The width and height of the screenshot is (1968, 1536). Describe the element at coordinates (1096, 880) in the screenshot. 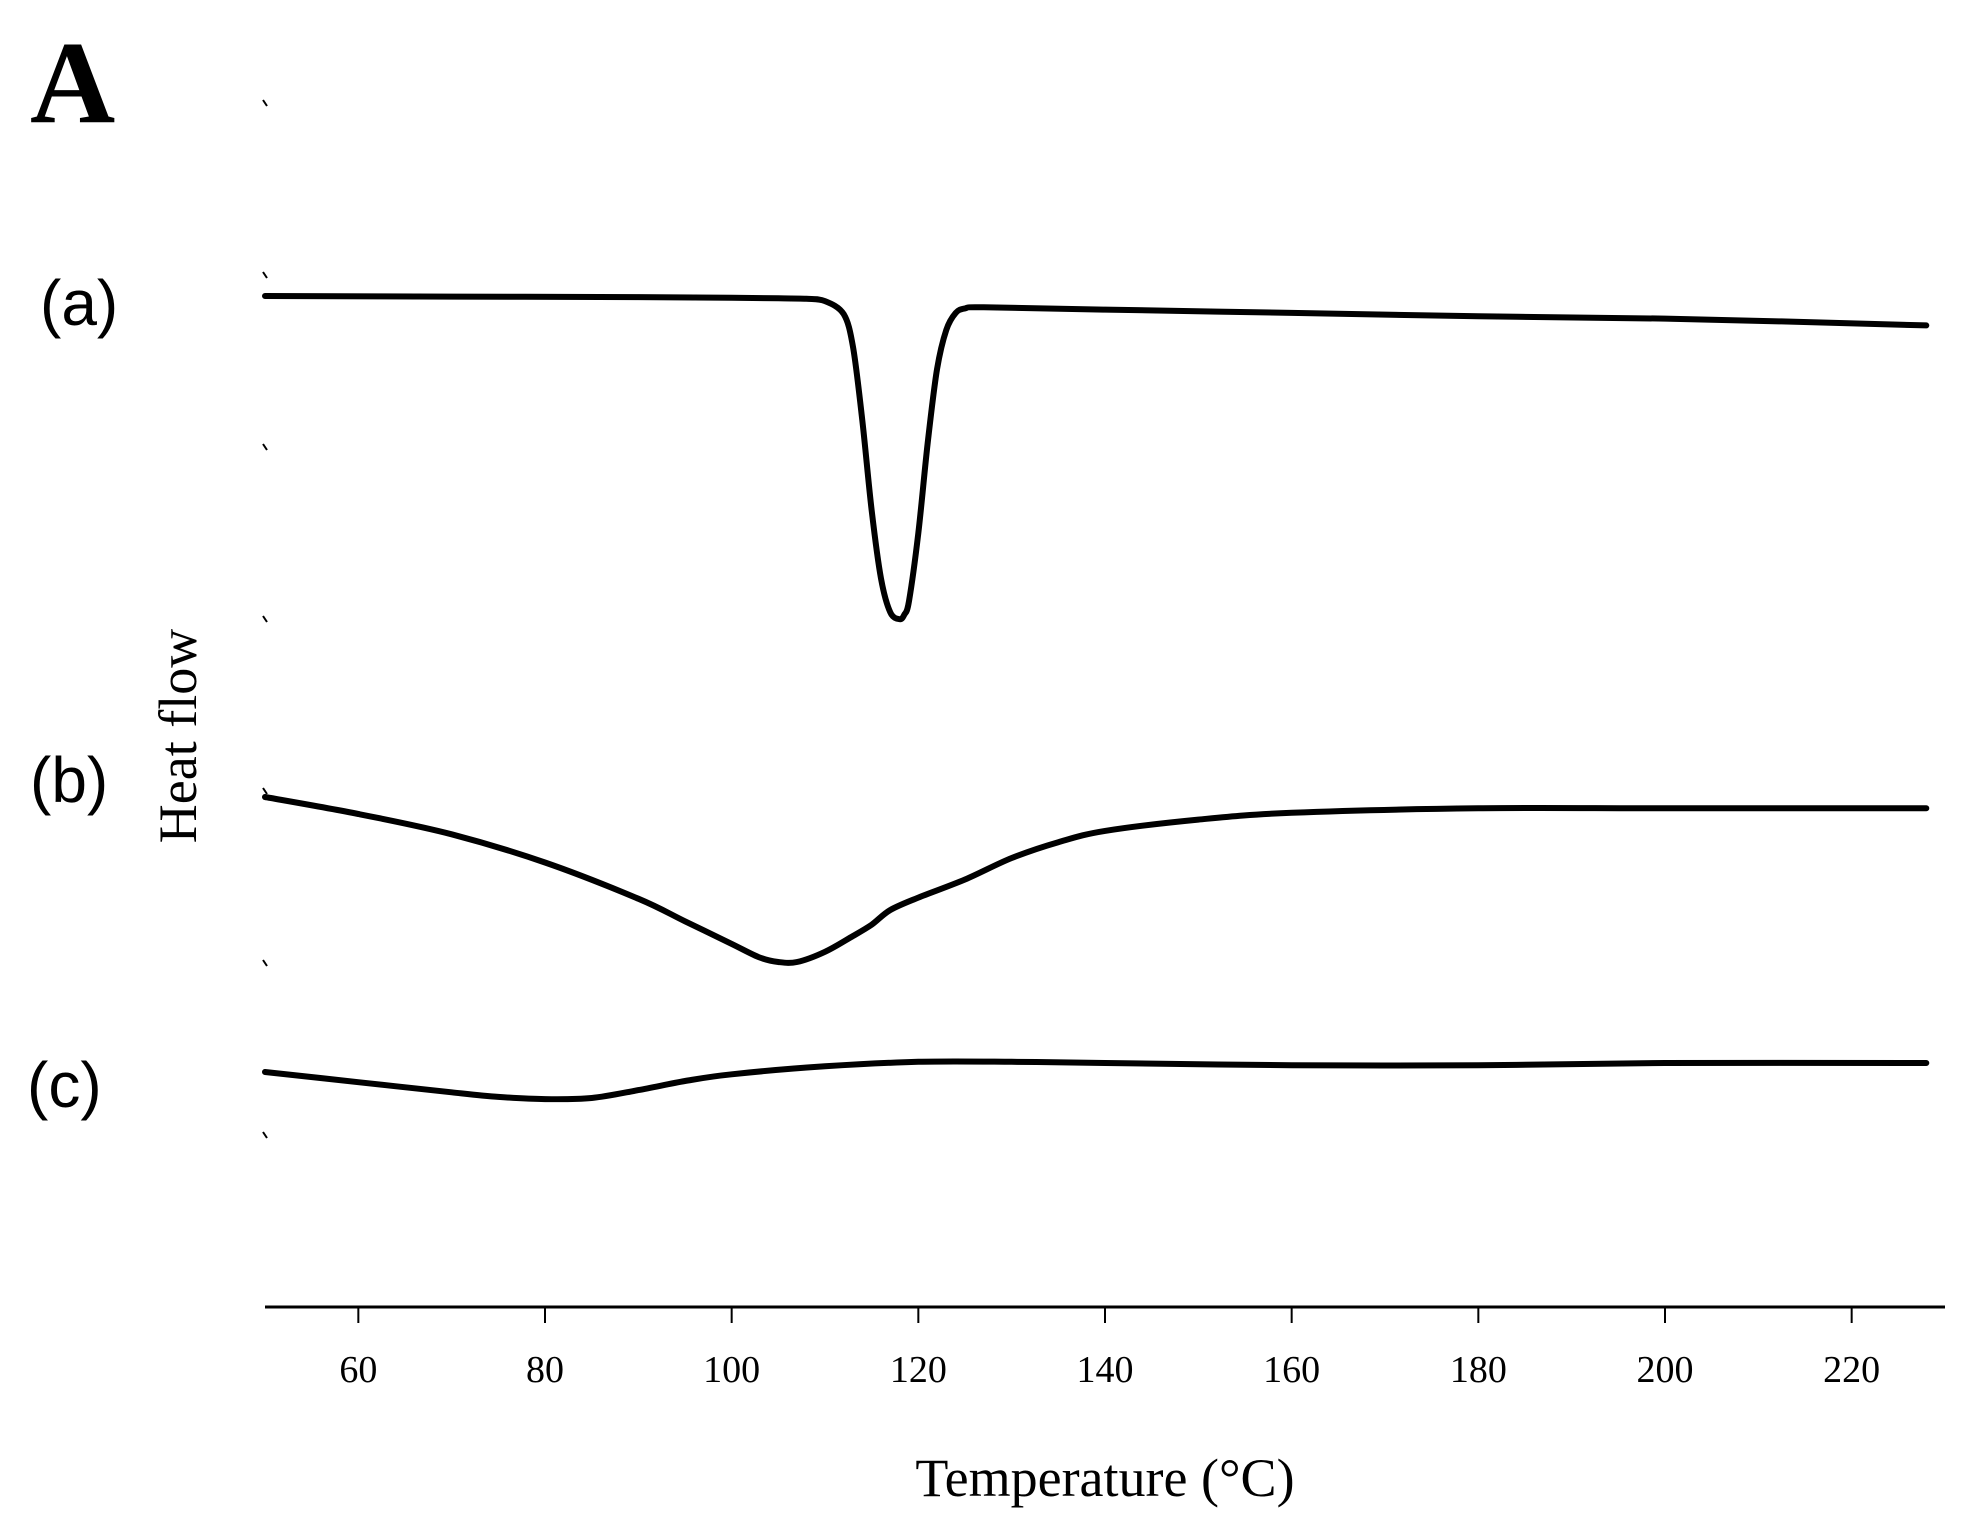

I see `series-line-b` at that location.